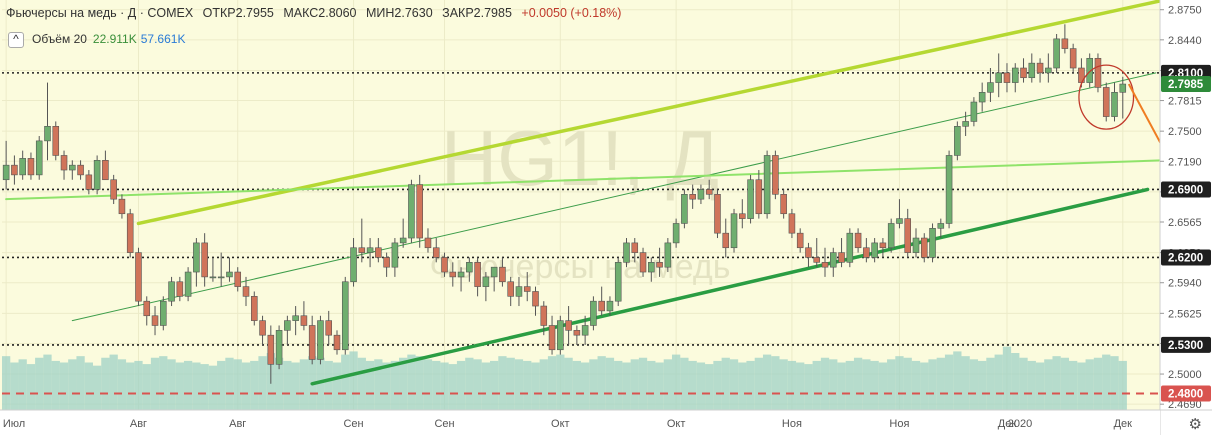 The image size is (1212, 435). What do you see at coordinates (163, 39) in the screenshot?
I see `volume-value-2: 57.661K` at bounding box center [163, 39].